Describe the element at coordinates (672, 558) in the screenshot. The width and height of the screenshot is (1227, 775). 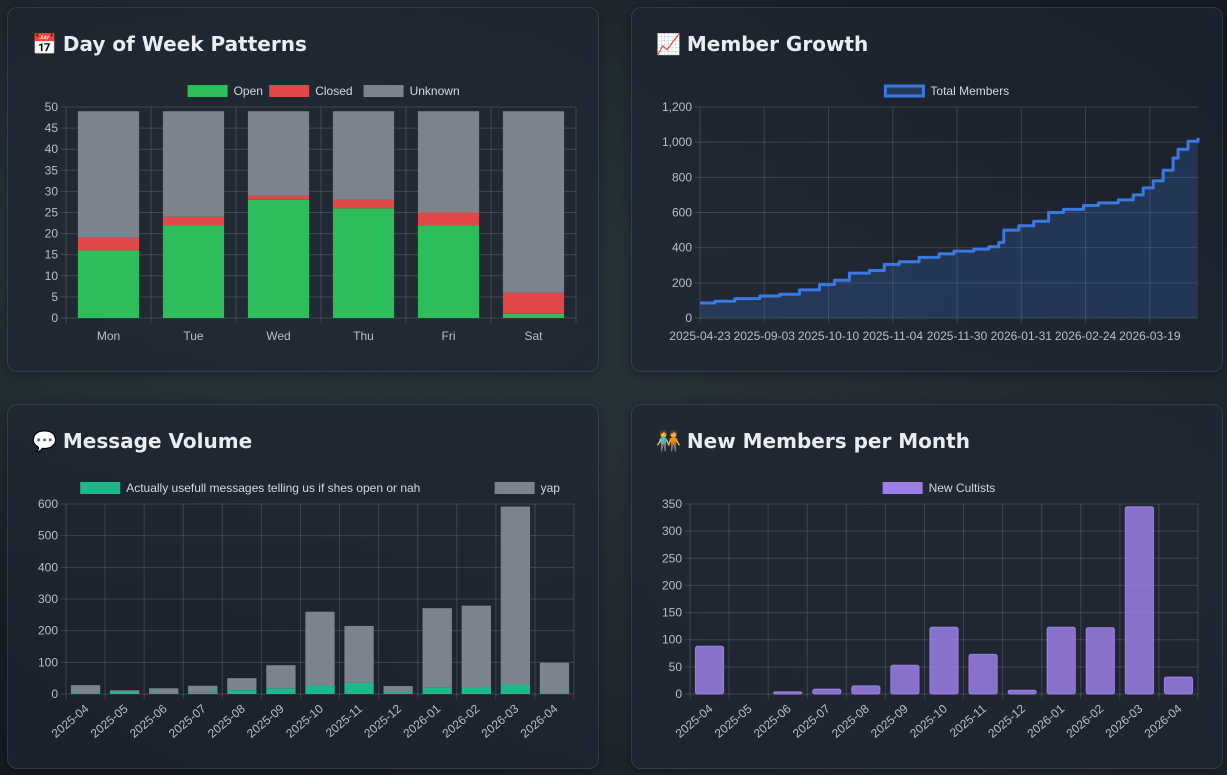
I see `y-tick-label: 250` at that location.